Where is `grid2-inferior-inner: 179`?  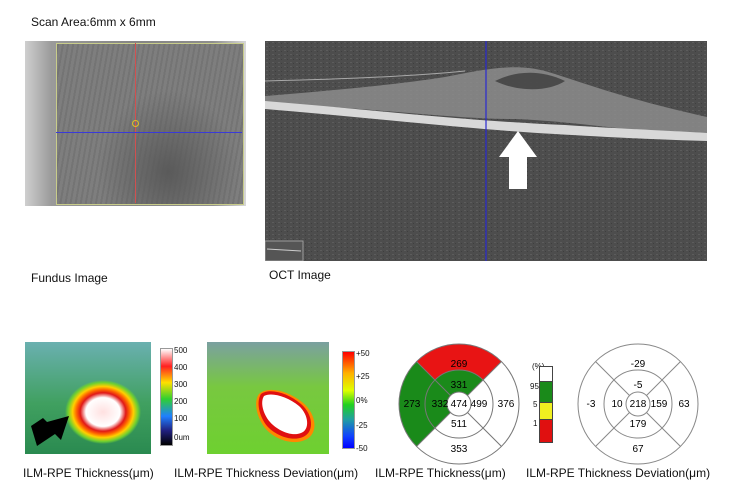
grid2-inferior-inner: 179 is located at coordinates (638, 424).